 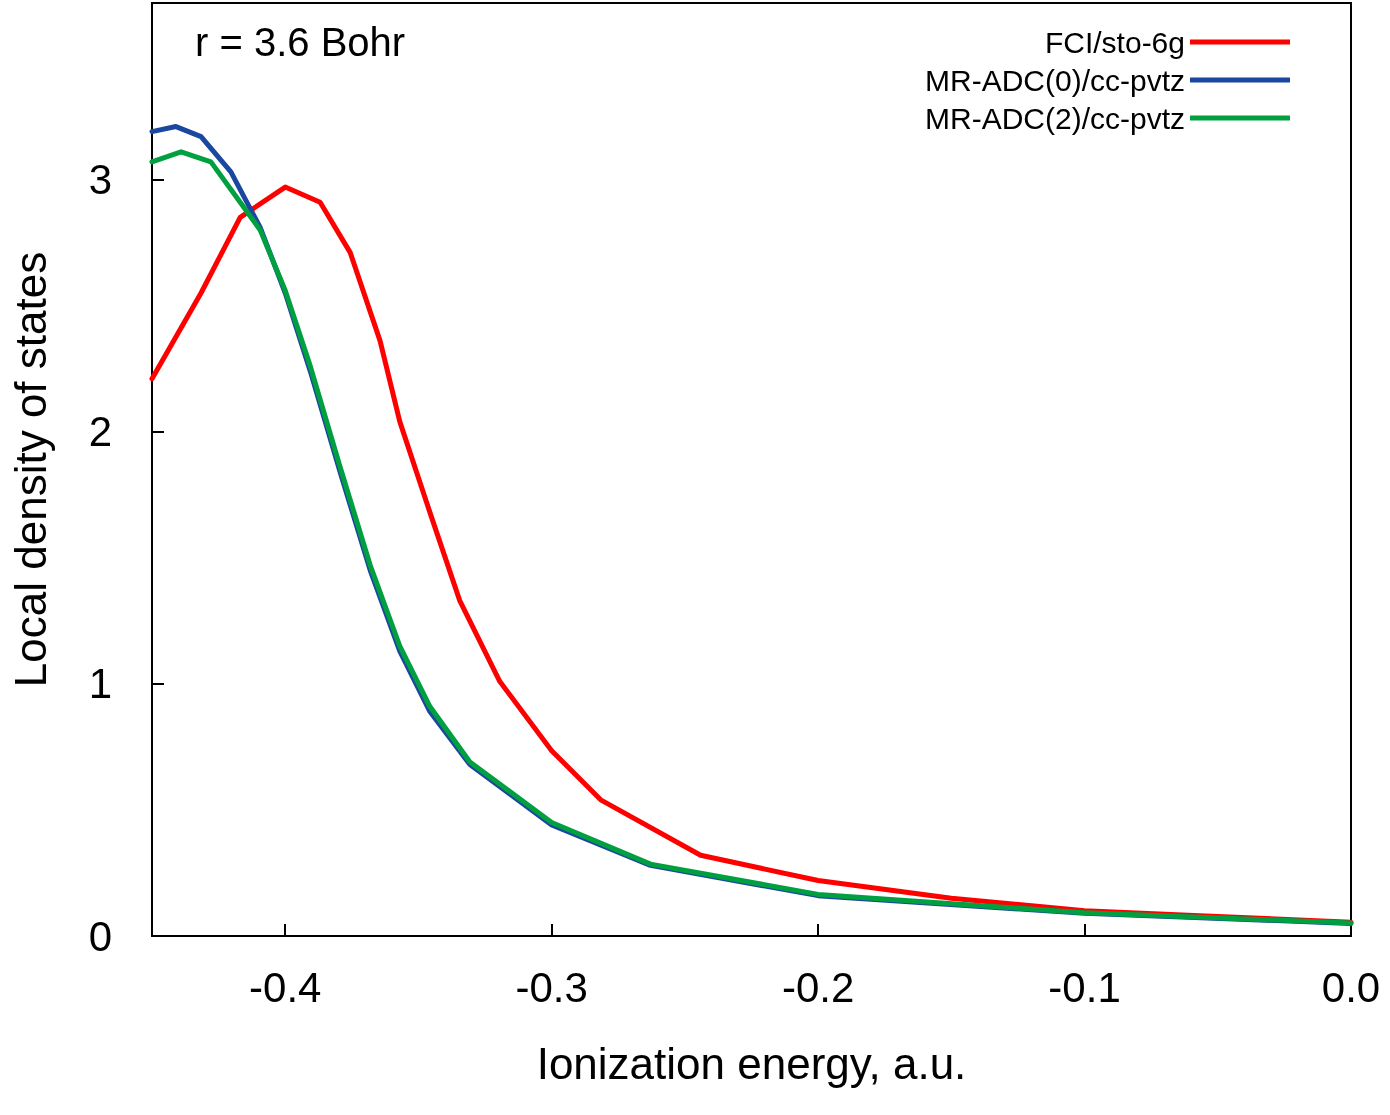 I want to click on y-axis-title: Local density of states, so click(x=30, y=469).